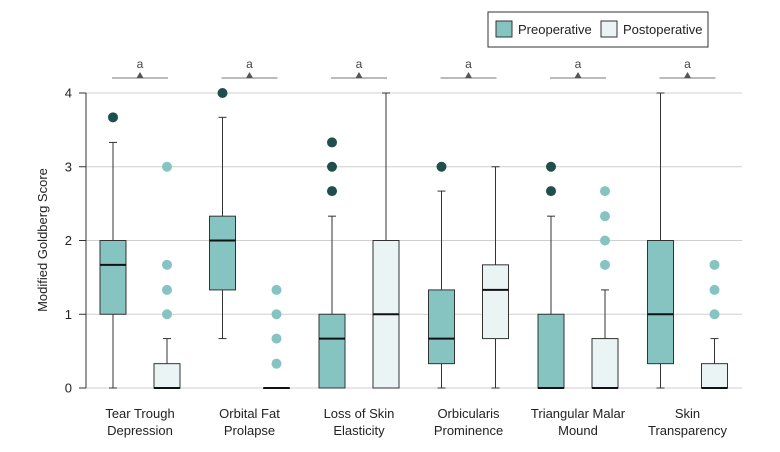 The height and width of the screenshot is (452, 780). I want to click on y-tick-label-3: 3, so click(68, 166).